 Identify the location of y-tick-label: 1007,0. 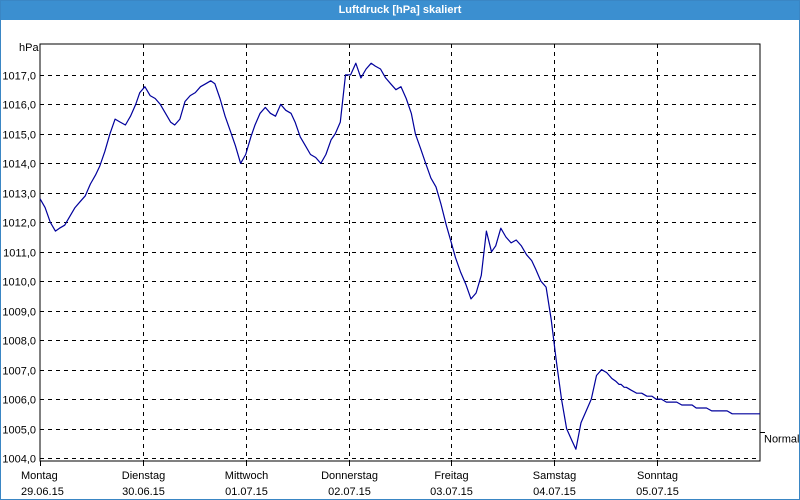
(19, 372).